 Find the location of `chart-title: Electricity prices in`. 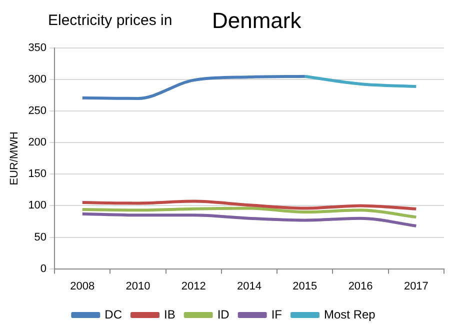

chart-title: Electricity prices in is located at coordinates (110, 20).